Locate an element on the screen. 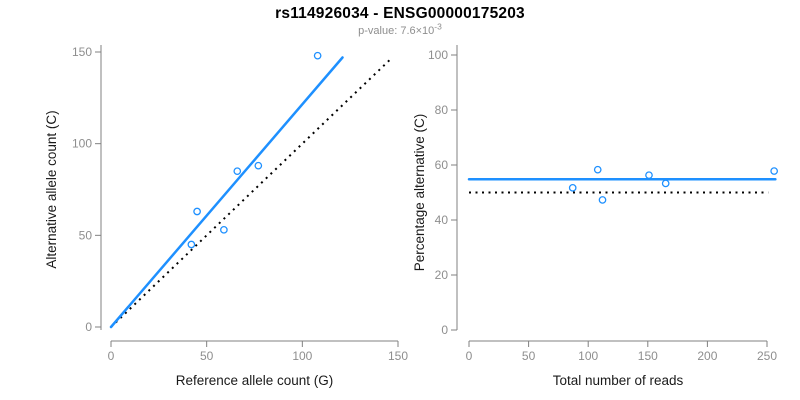 The width and height of the screenshot is (800, 400). right-x-tick-label: 150 is located at coordinates (648, 356).